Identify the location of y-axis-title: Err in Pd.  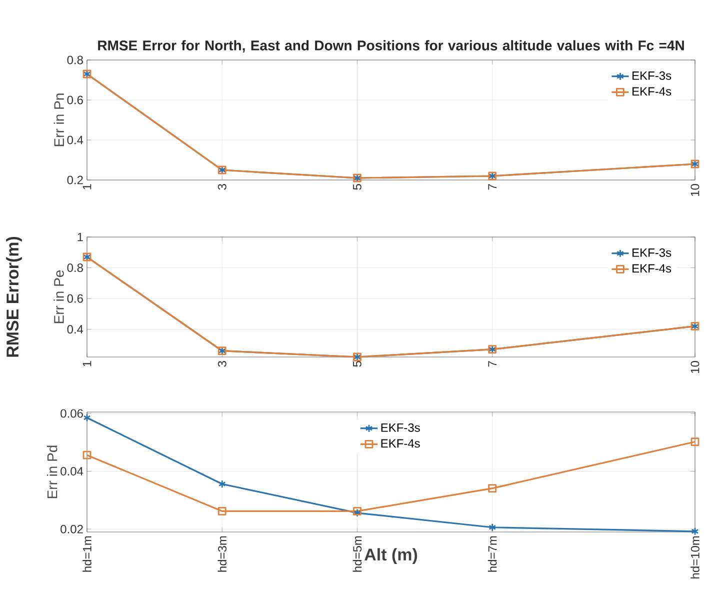
(52, 472).